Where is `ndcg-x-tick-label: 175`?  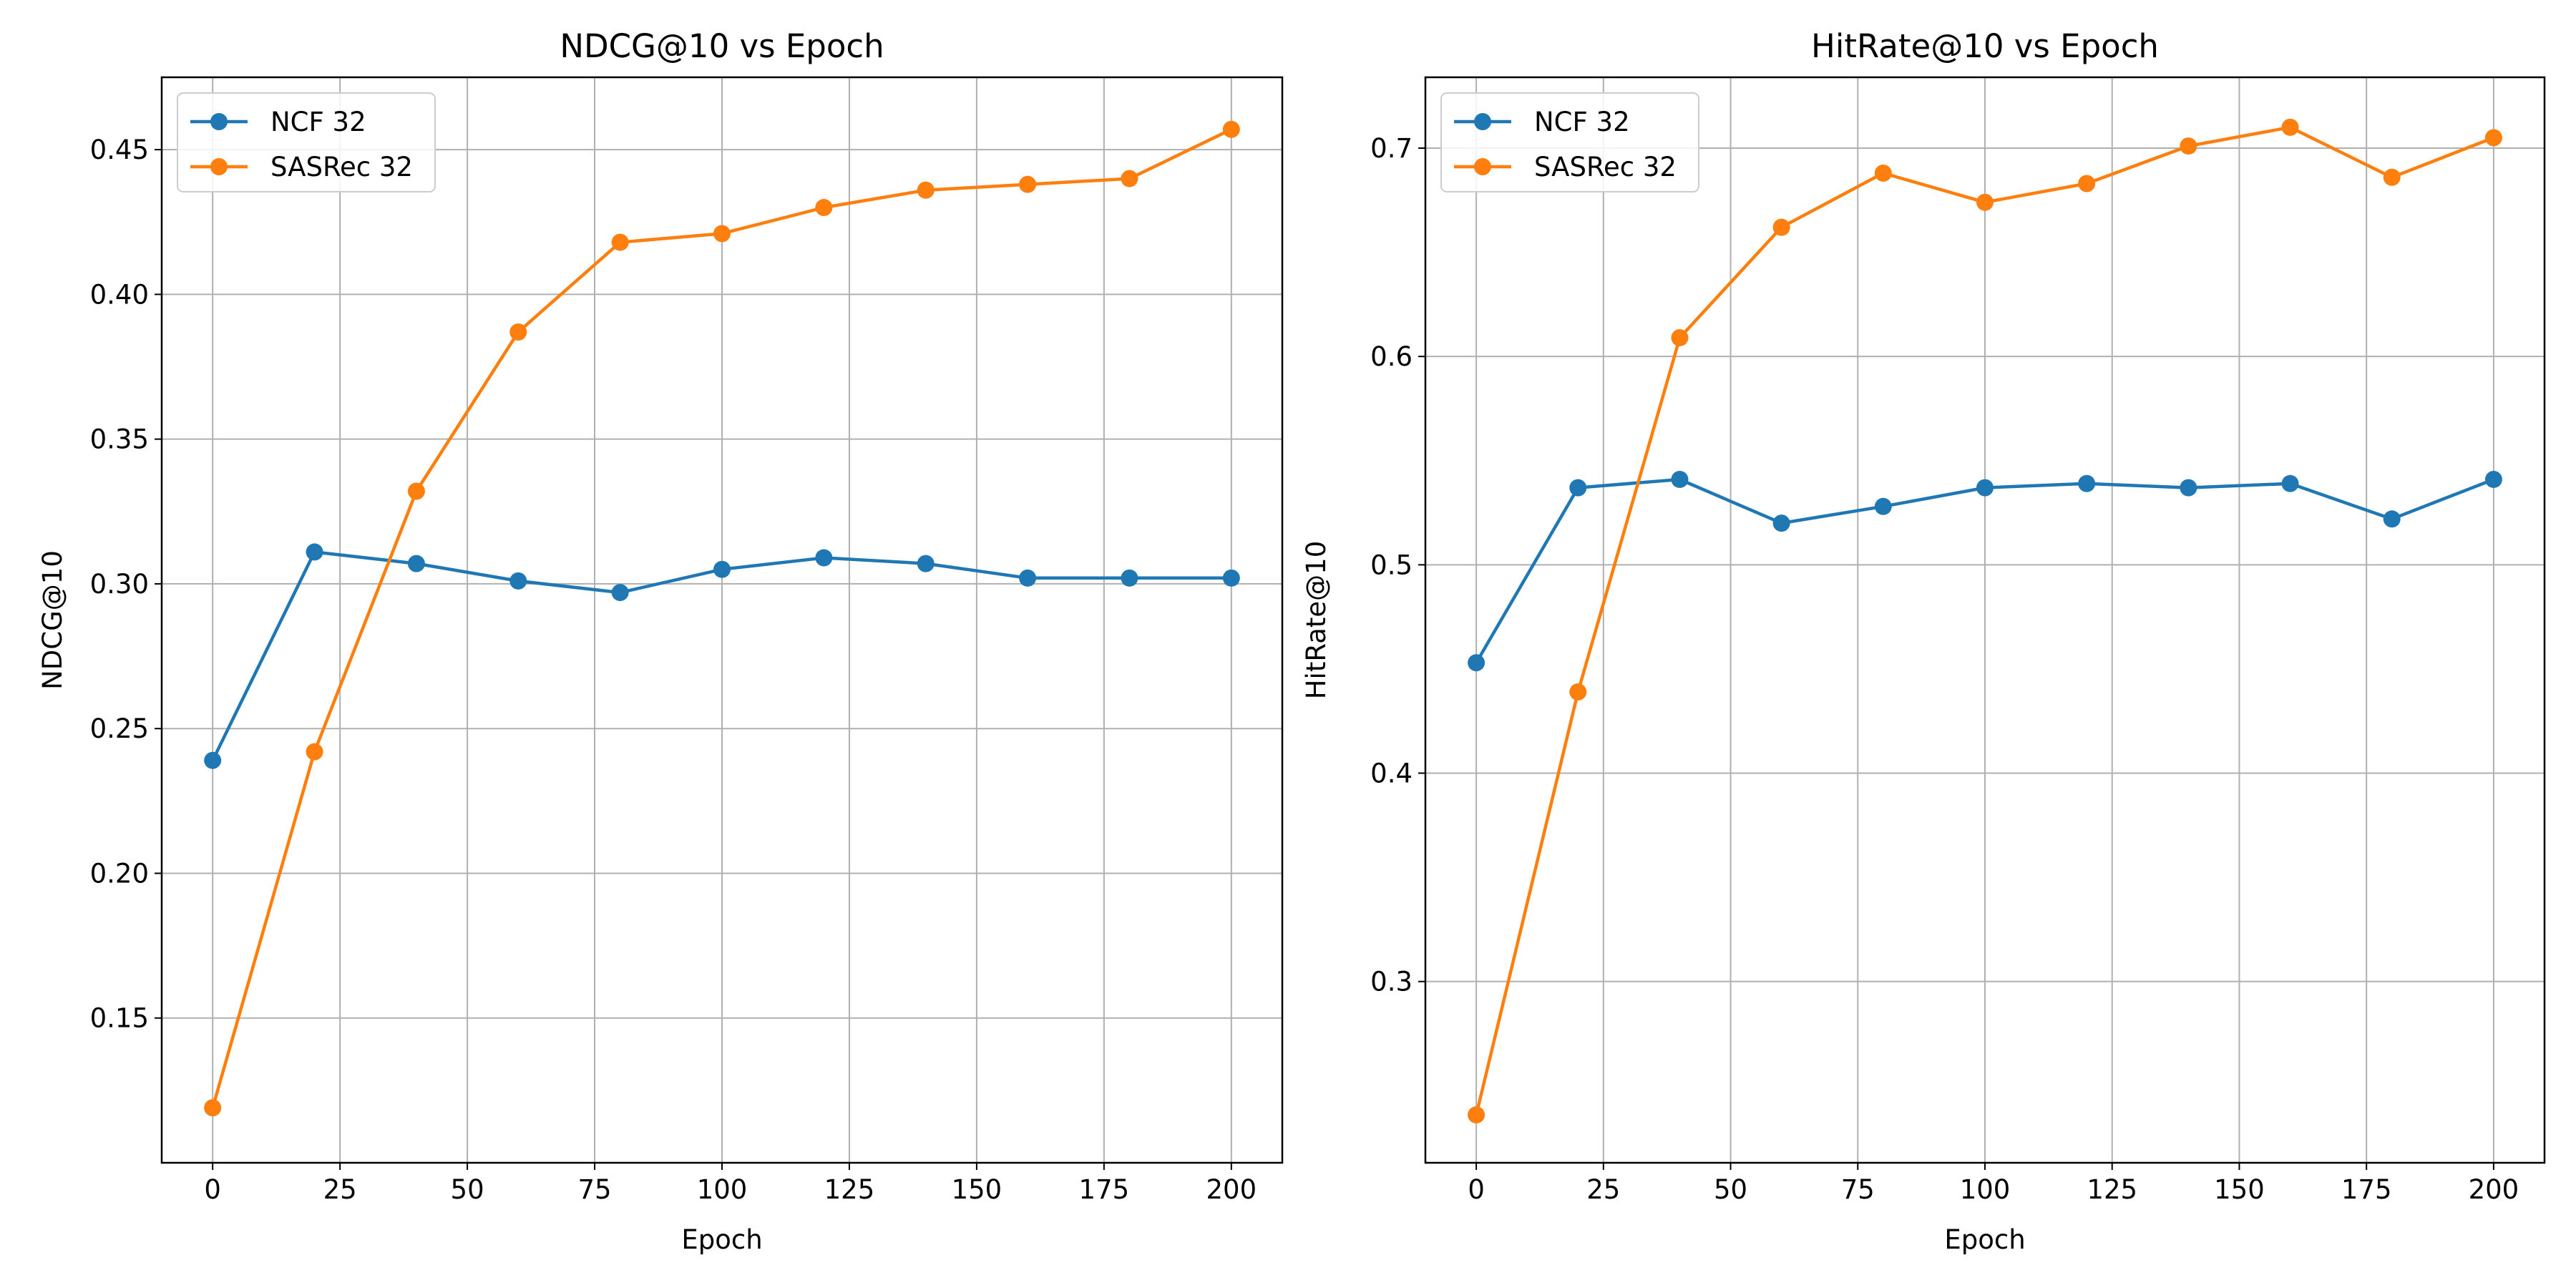
ndcg-x-tick-label: 175 is located at coordinates (1104, 1189).